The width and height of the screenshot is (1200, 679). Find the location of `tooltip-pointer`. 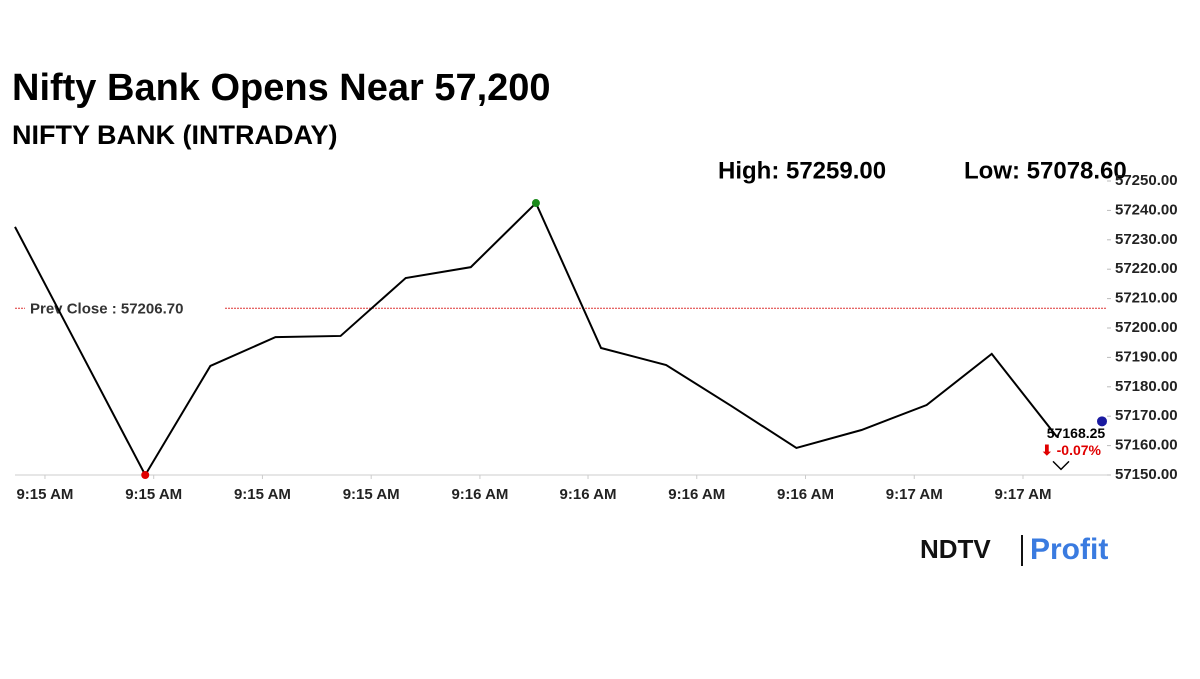

tooltip-pointer is located at coordinates (1061, 465).